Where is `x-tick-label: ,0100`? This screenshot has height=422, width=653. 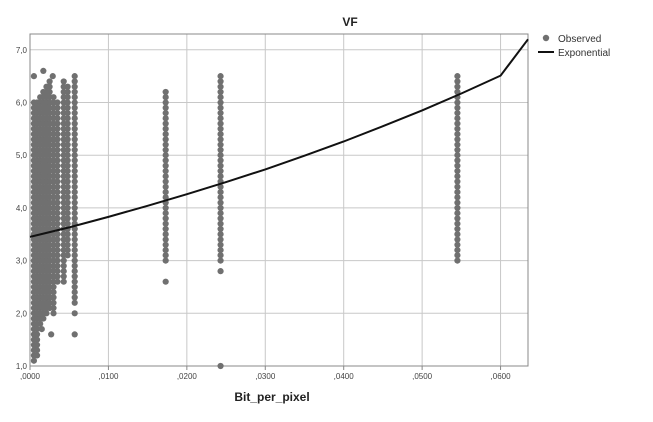 x-tick-label: ,0100 is located at coordinates (108, 376).